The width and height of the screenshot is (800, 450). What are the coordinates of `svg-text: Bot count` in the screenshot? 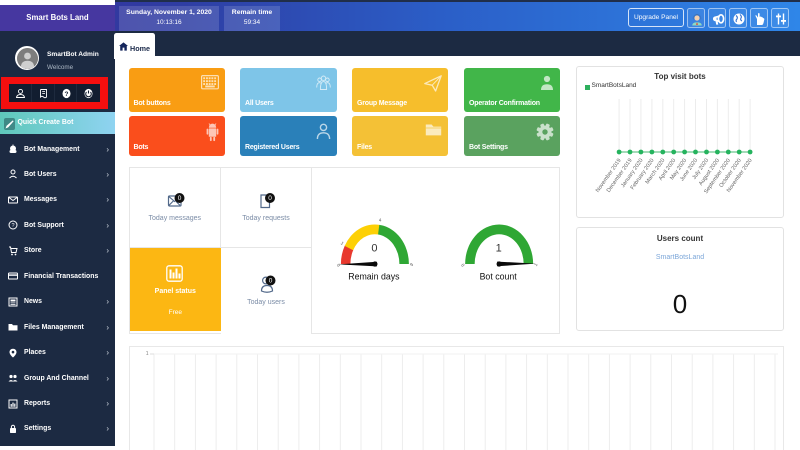 It's located at (498, 277).